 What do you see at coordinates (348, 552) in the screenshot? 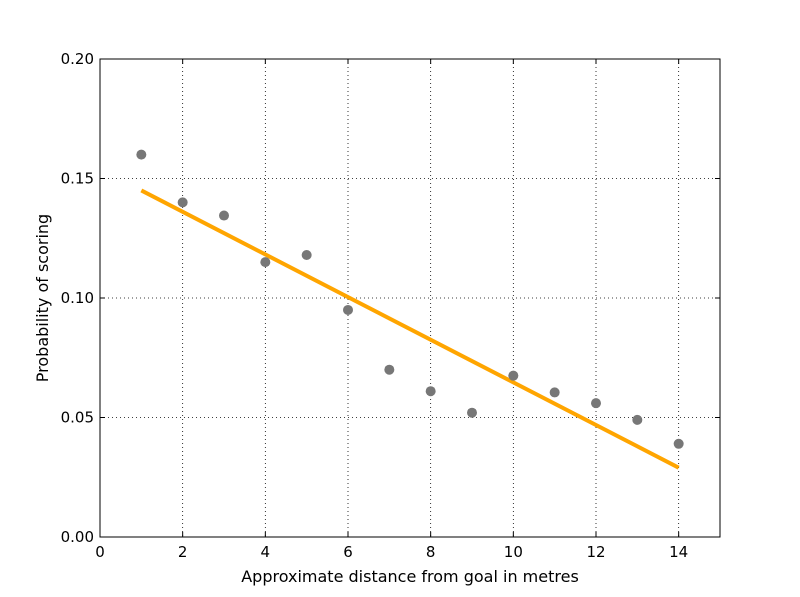
I see `x-tick-label: 6` at bounding box center [348, 552].